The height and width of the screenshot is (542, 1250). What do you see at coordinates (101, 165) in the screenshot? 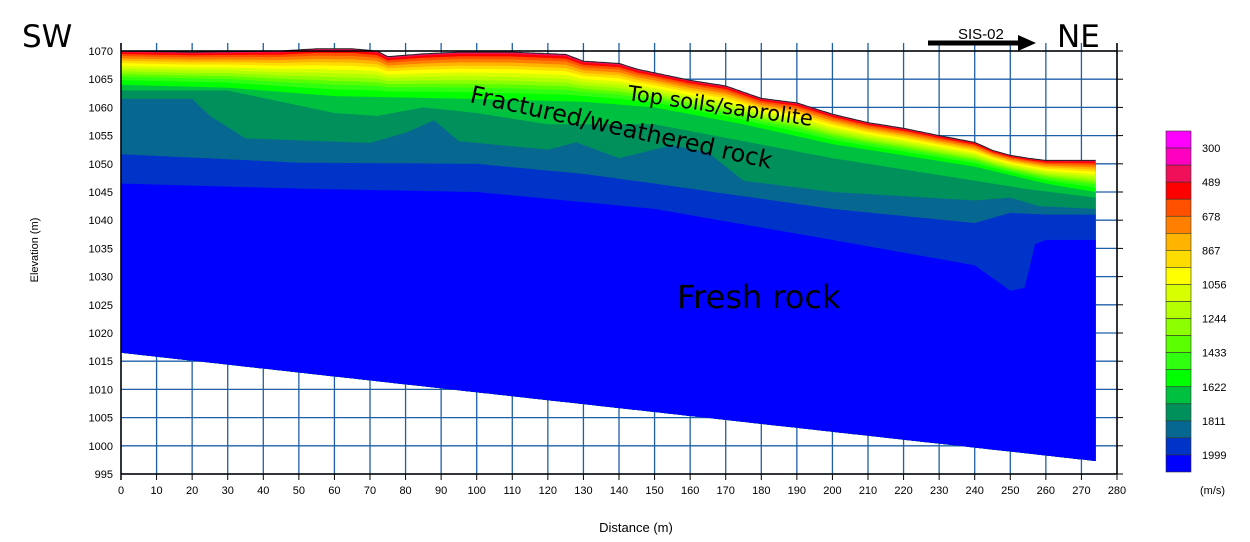
I see `y-tick-label: 1050` at bounding box center [101, 165].